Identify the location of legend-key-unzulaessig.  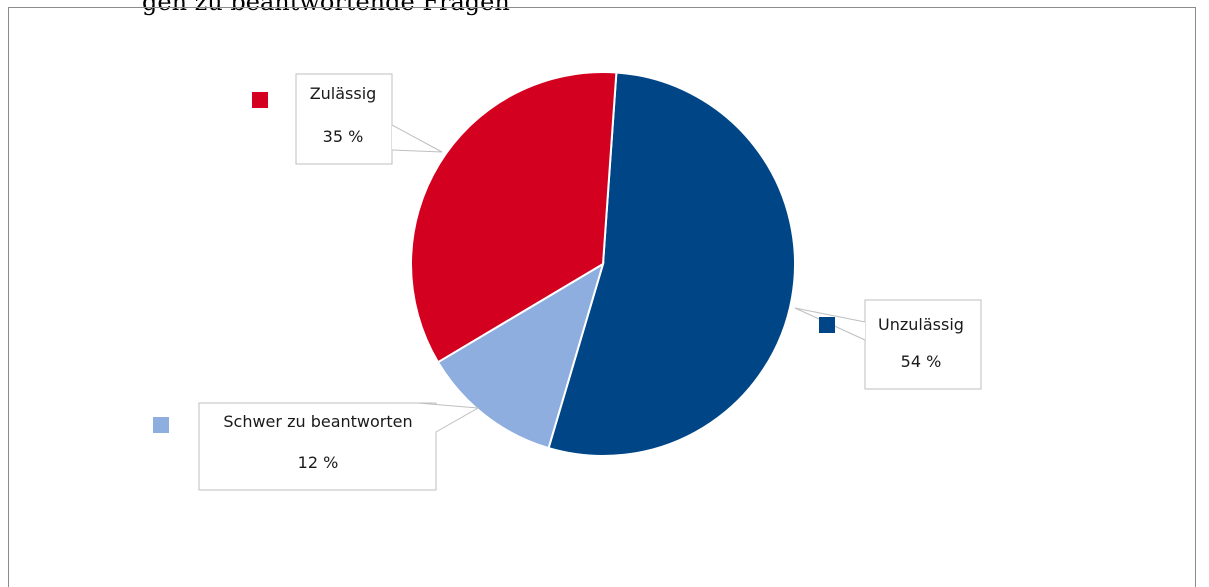
(827, 325).